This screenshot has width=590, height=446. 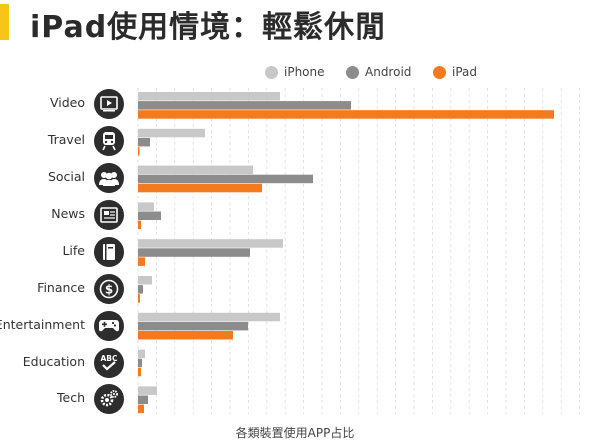 I want to click on bar-tech-iphone, so click(x=147, y=390).